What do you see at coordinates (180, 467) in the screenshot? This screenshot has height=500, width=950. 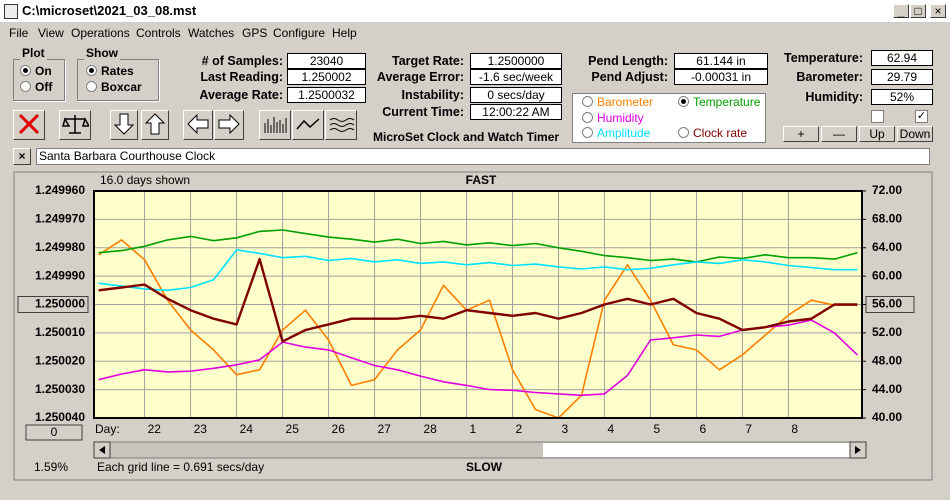 I see `grid-note: Each grid line = 0.691 secs/day` at bounding box center [180, 467].